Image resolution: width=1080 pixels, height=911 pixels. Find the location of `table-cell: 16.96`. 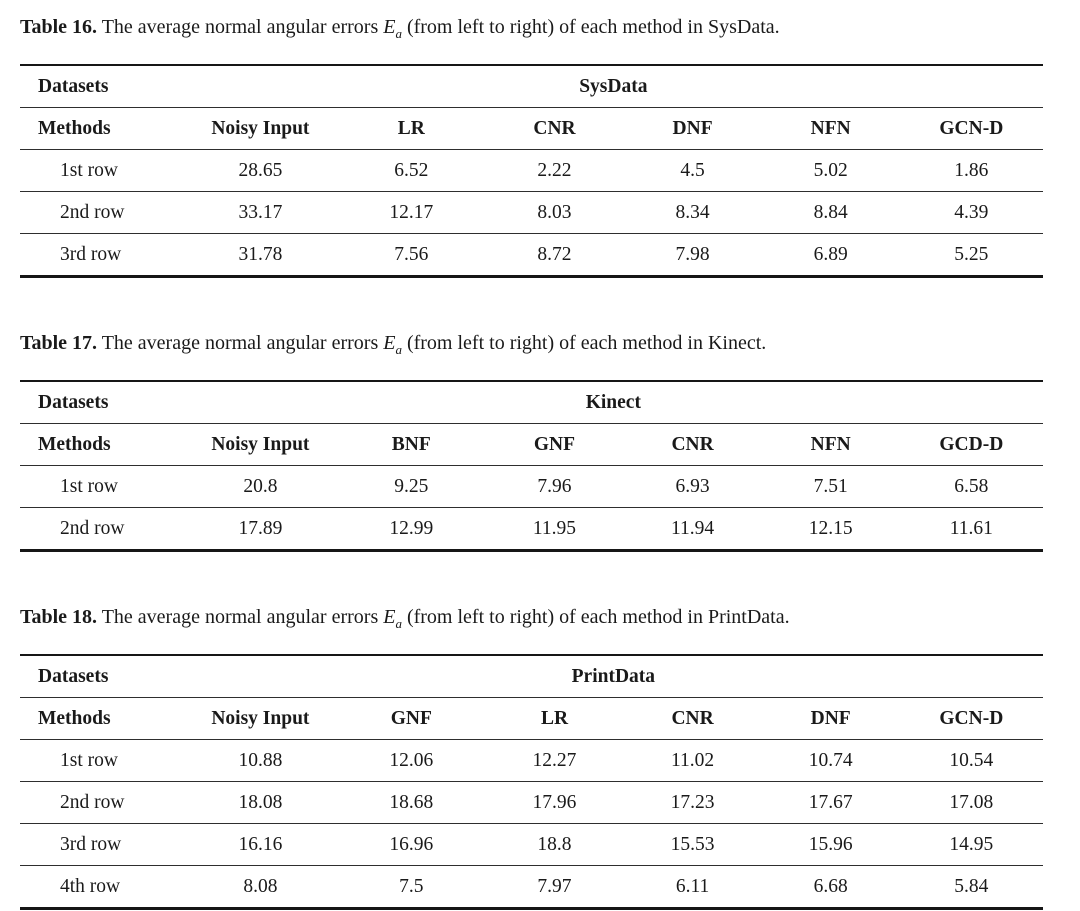

table-cell: 16.96 is located at coordinates (411, 844).